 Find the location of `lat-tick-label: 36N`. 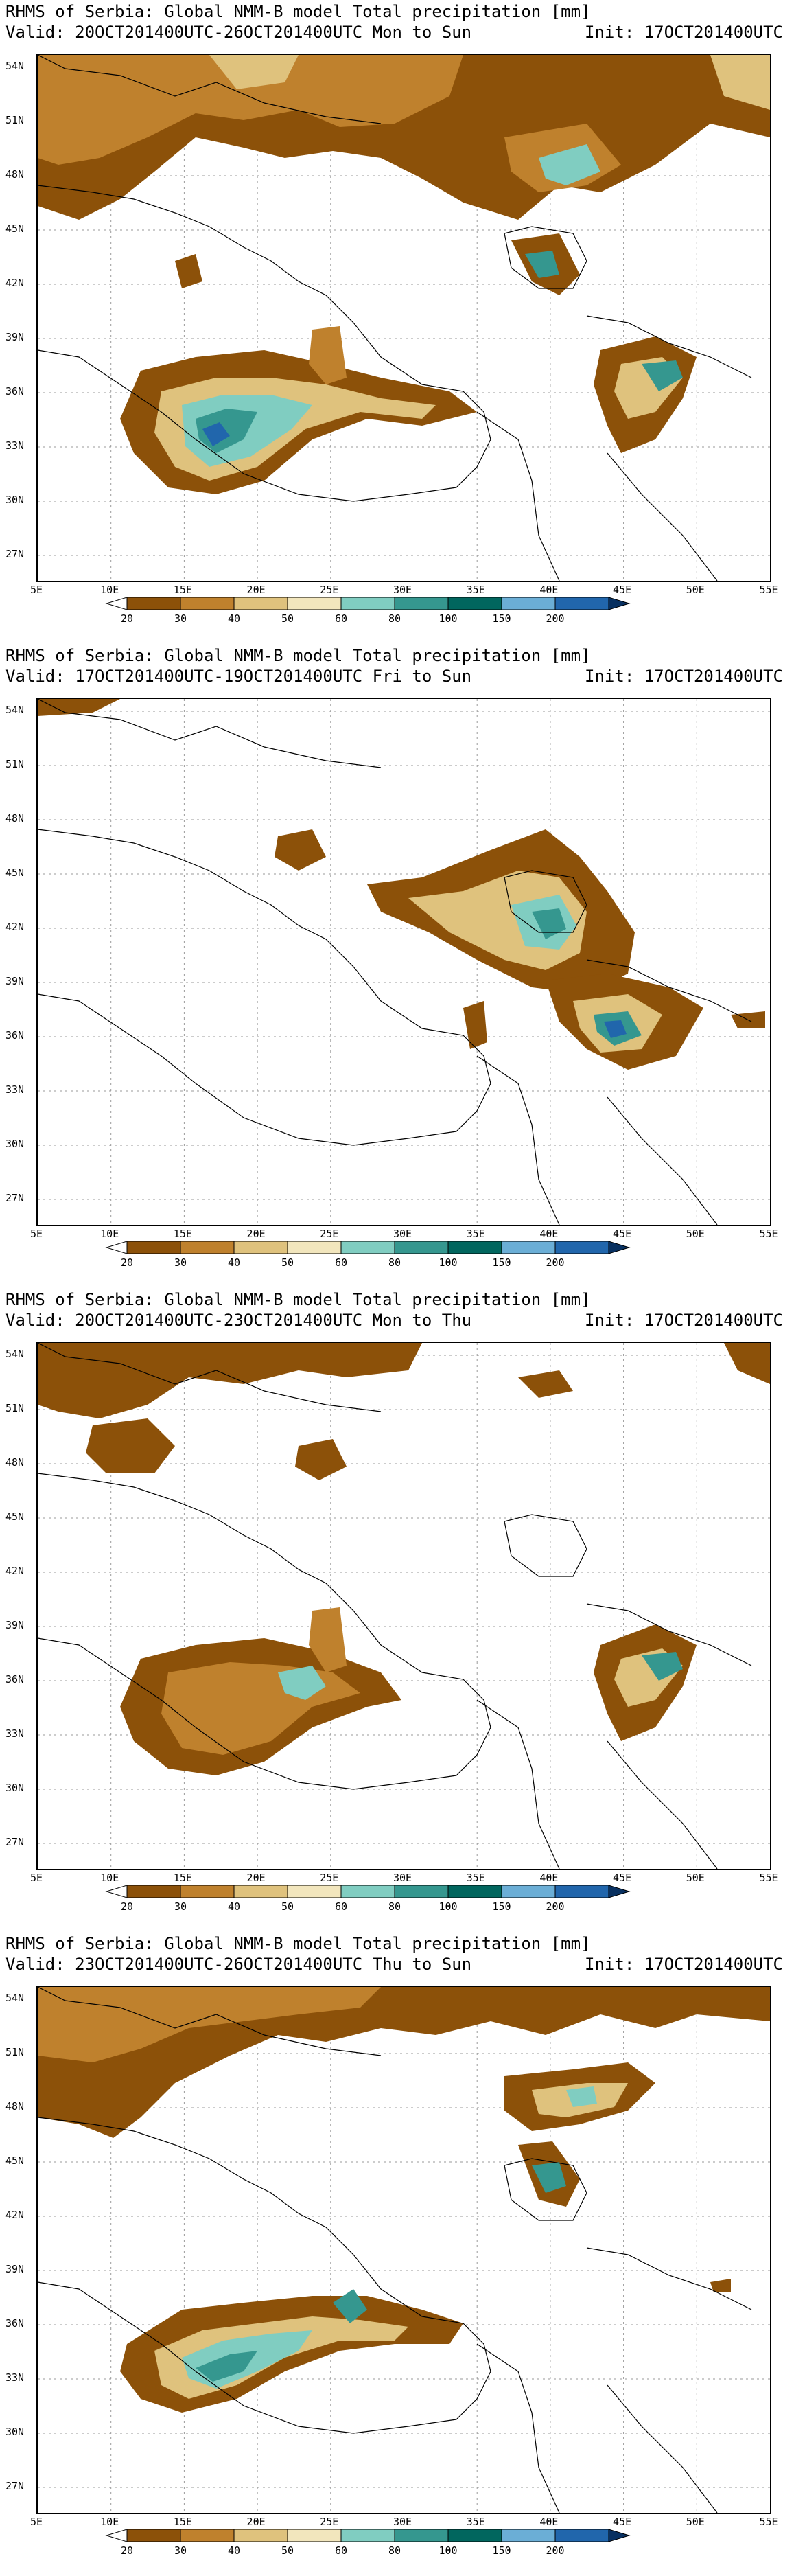

lat-tick-label: 36N is located at coordinates (15, 1680).